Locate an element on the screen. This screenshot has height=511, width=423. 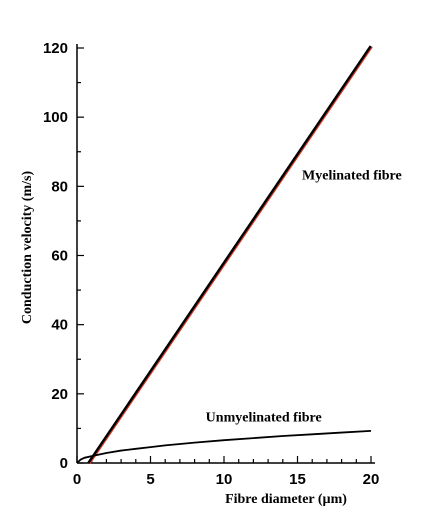
x-tick-label: 0 is located at coordinates (77, 479).